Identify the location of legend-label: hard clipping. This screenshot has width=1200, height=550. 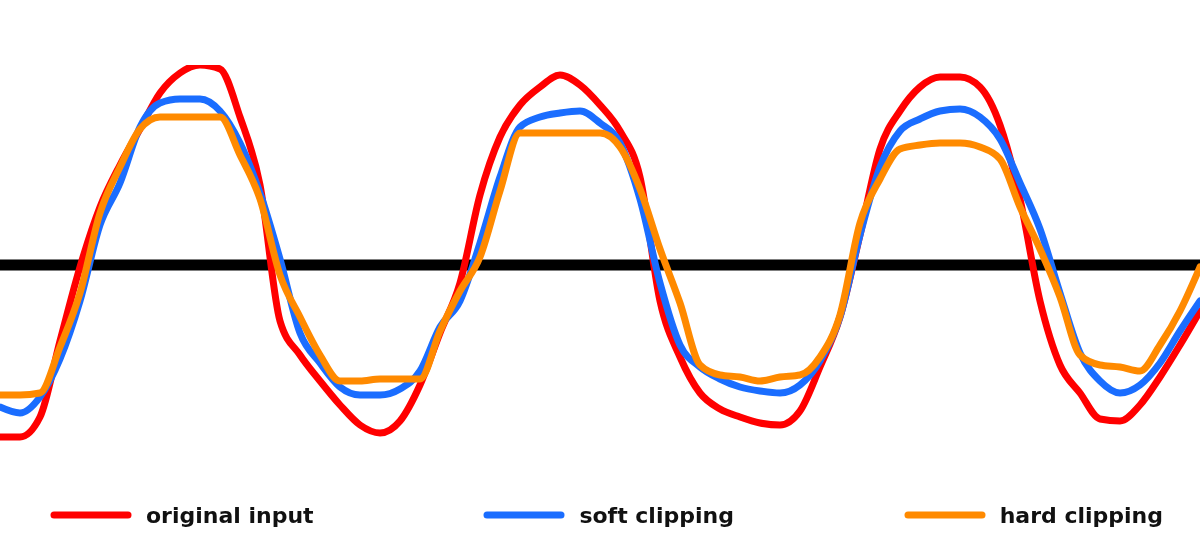
(1081, 515).